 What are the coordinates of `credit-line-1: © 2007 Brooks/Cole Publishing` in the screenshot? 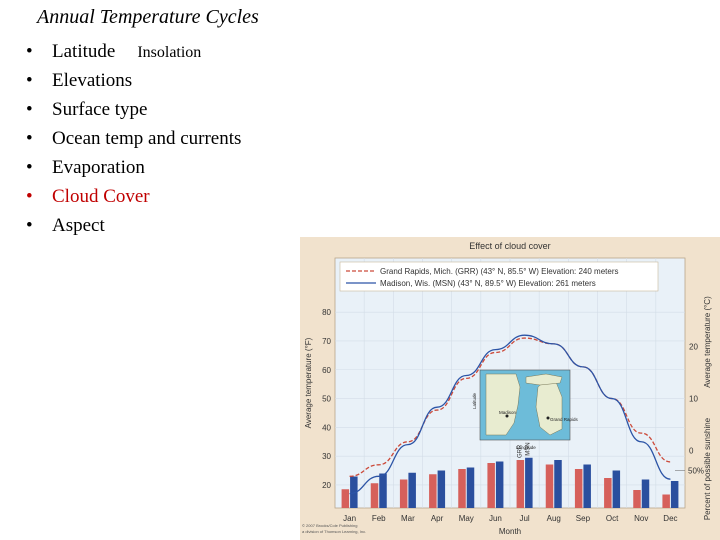 It's located at (329, 525).